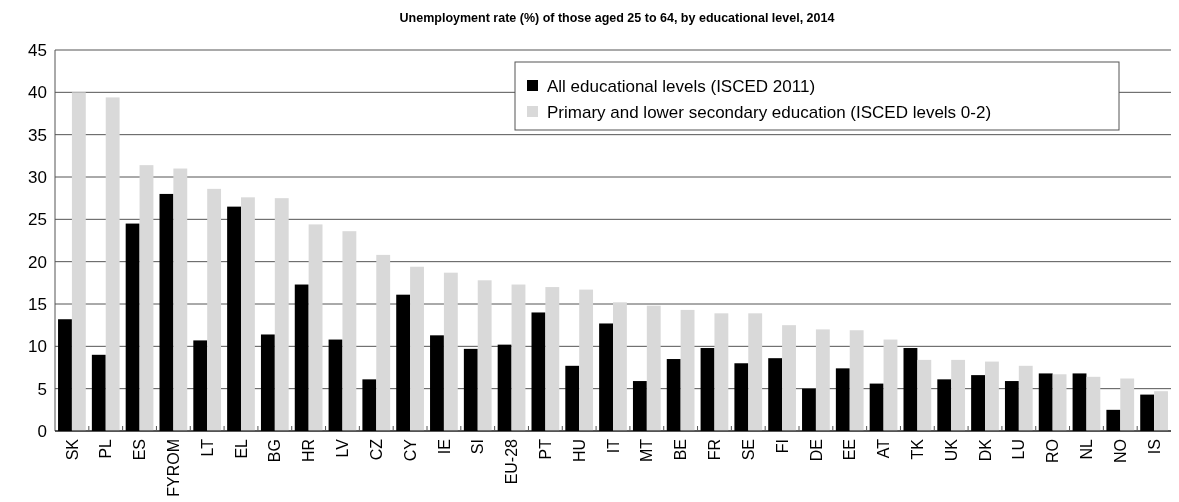 The image size is (1179, 502). I want to click on x-tick-label: NL, so click(1087, 449).